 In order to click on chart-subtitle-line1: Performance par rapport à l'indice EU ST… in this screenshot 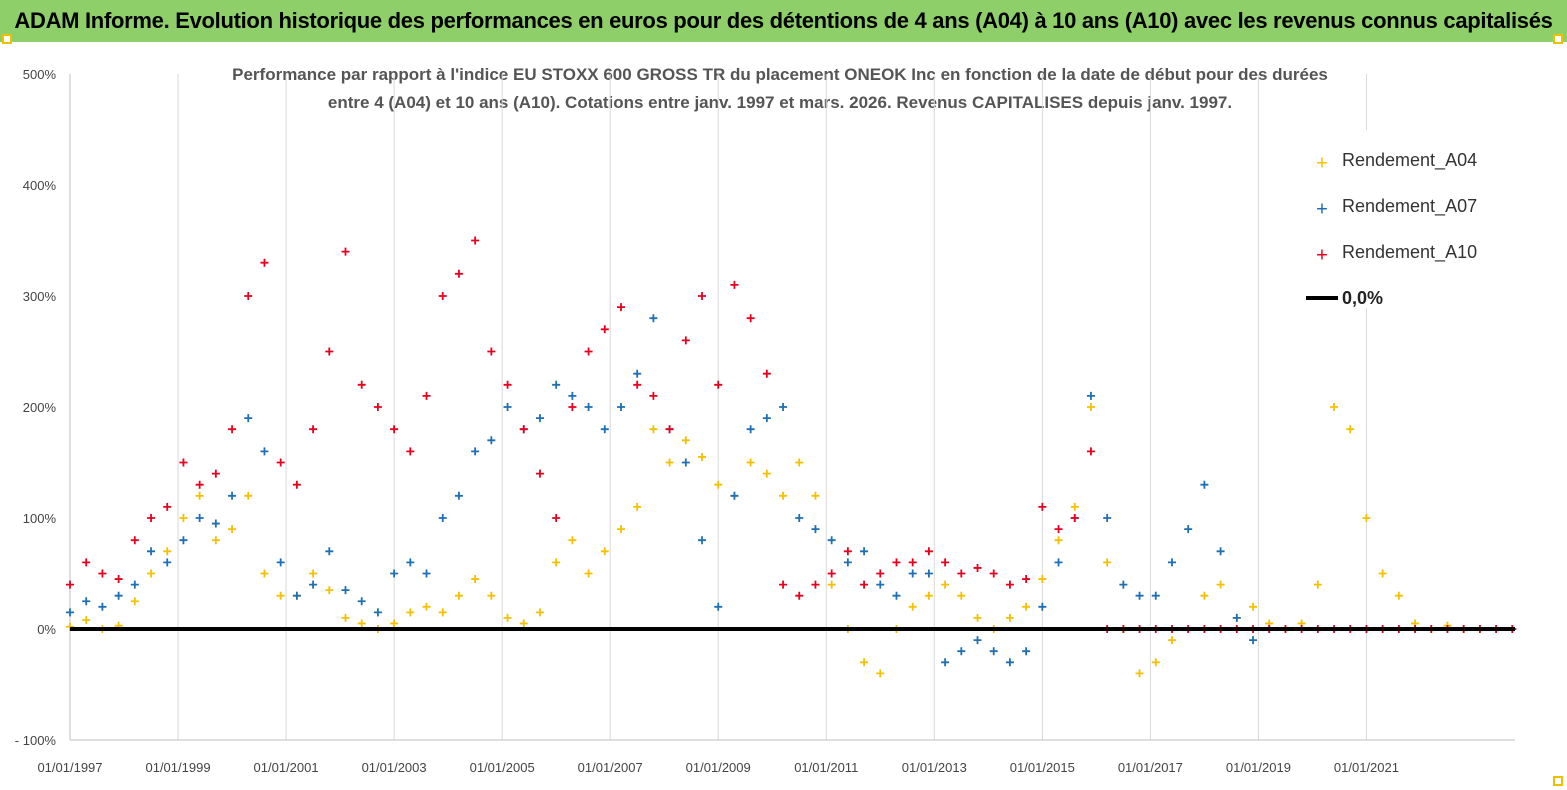, I will do `click(780, 74)`.